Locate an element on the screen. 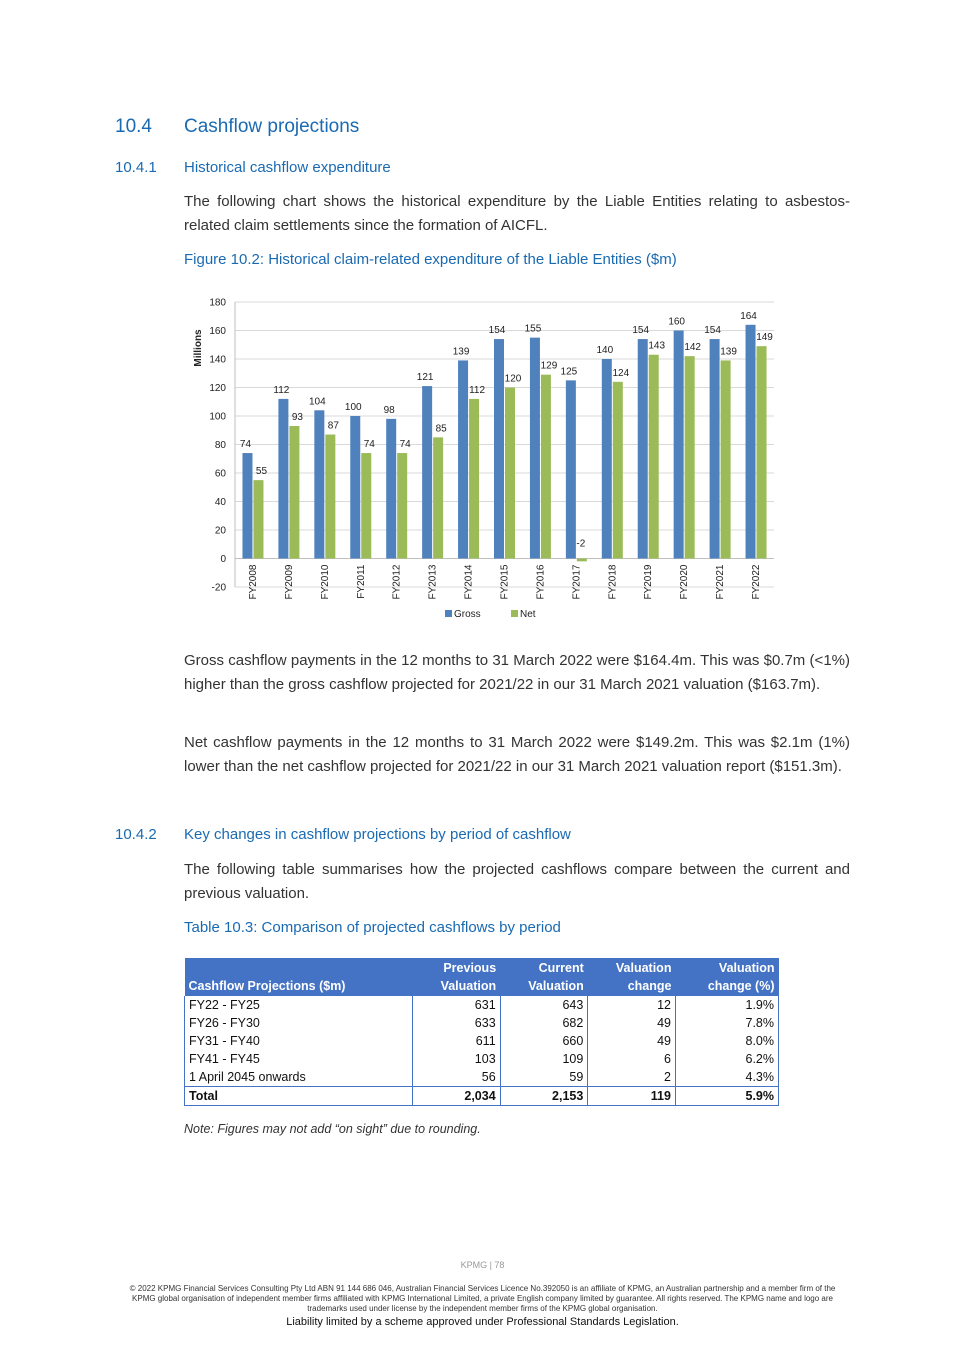 The image size is (965, 1365). data-label-gross: 140 is located at coordinates (604, 350).